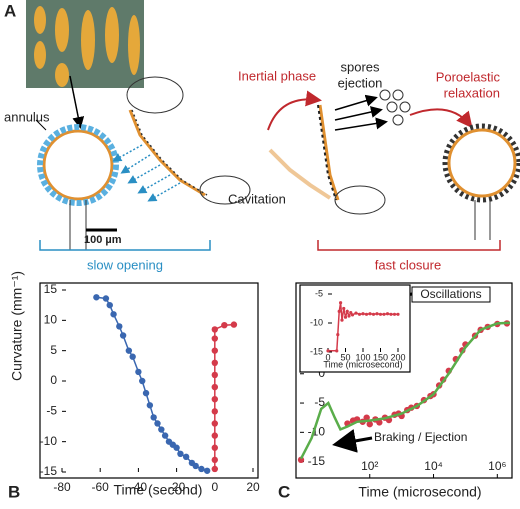 The height and width of the screenshot is (509, 520). I want to click on x-tick-label: 10⁶, so click(497, 466).